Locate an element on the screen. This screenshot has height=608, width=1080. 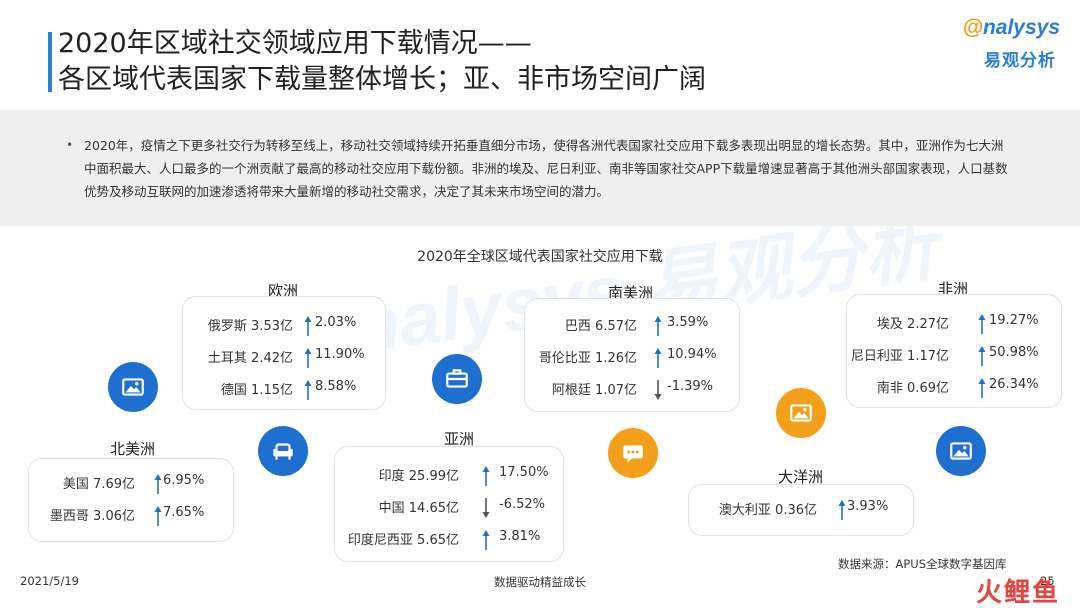
growth-rate: 8.58% is located at coordinates (336, 386).